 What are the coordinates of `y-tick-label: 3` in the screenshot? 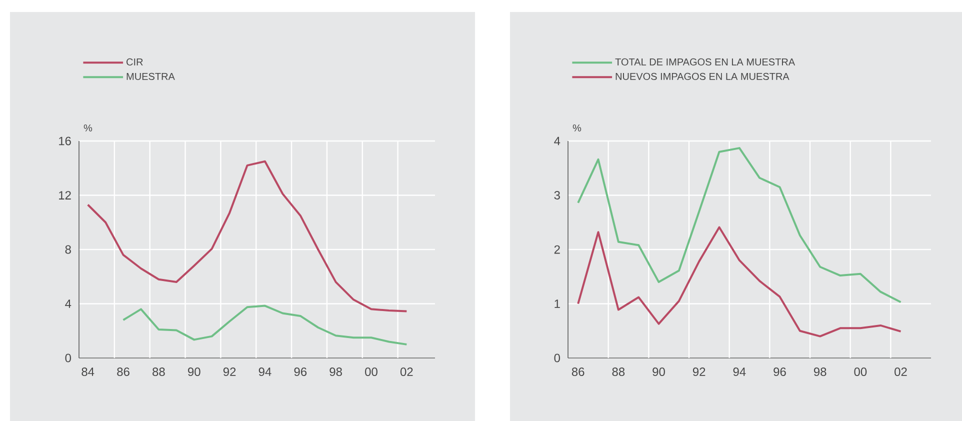 It's located at (557, 195).